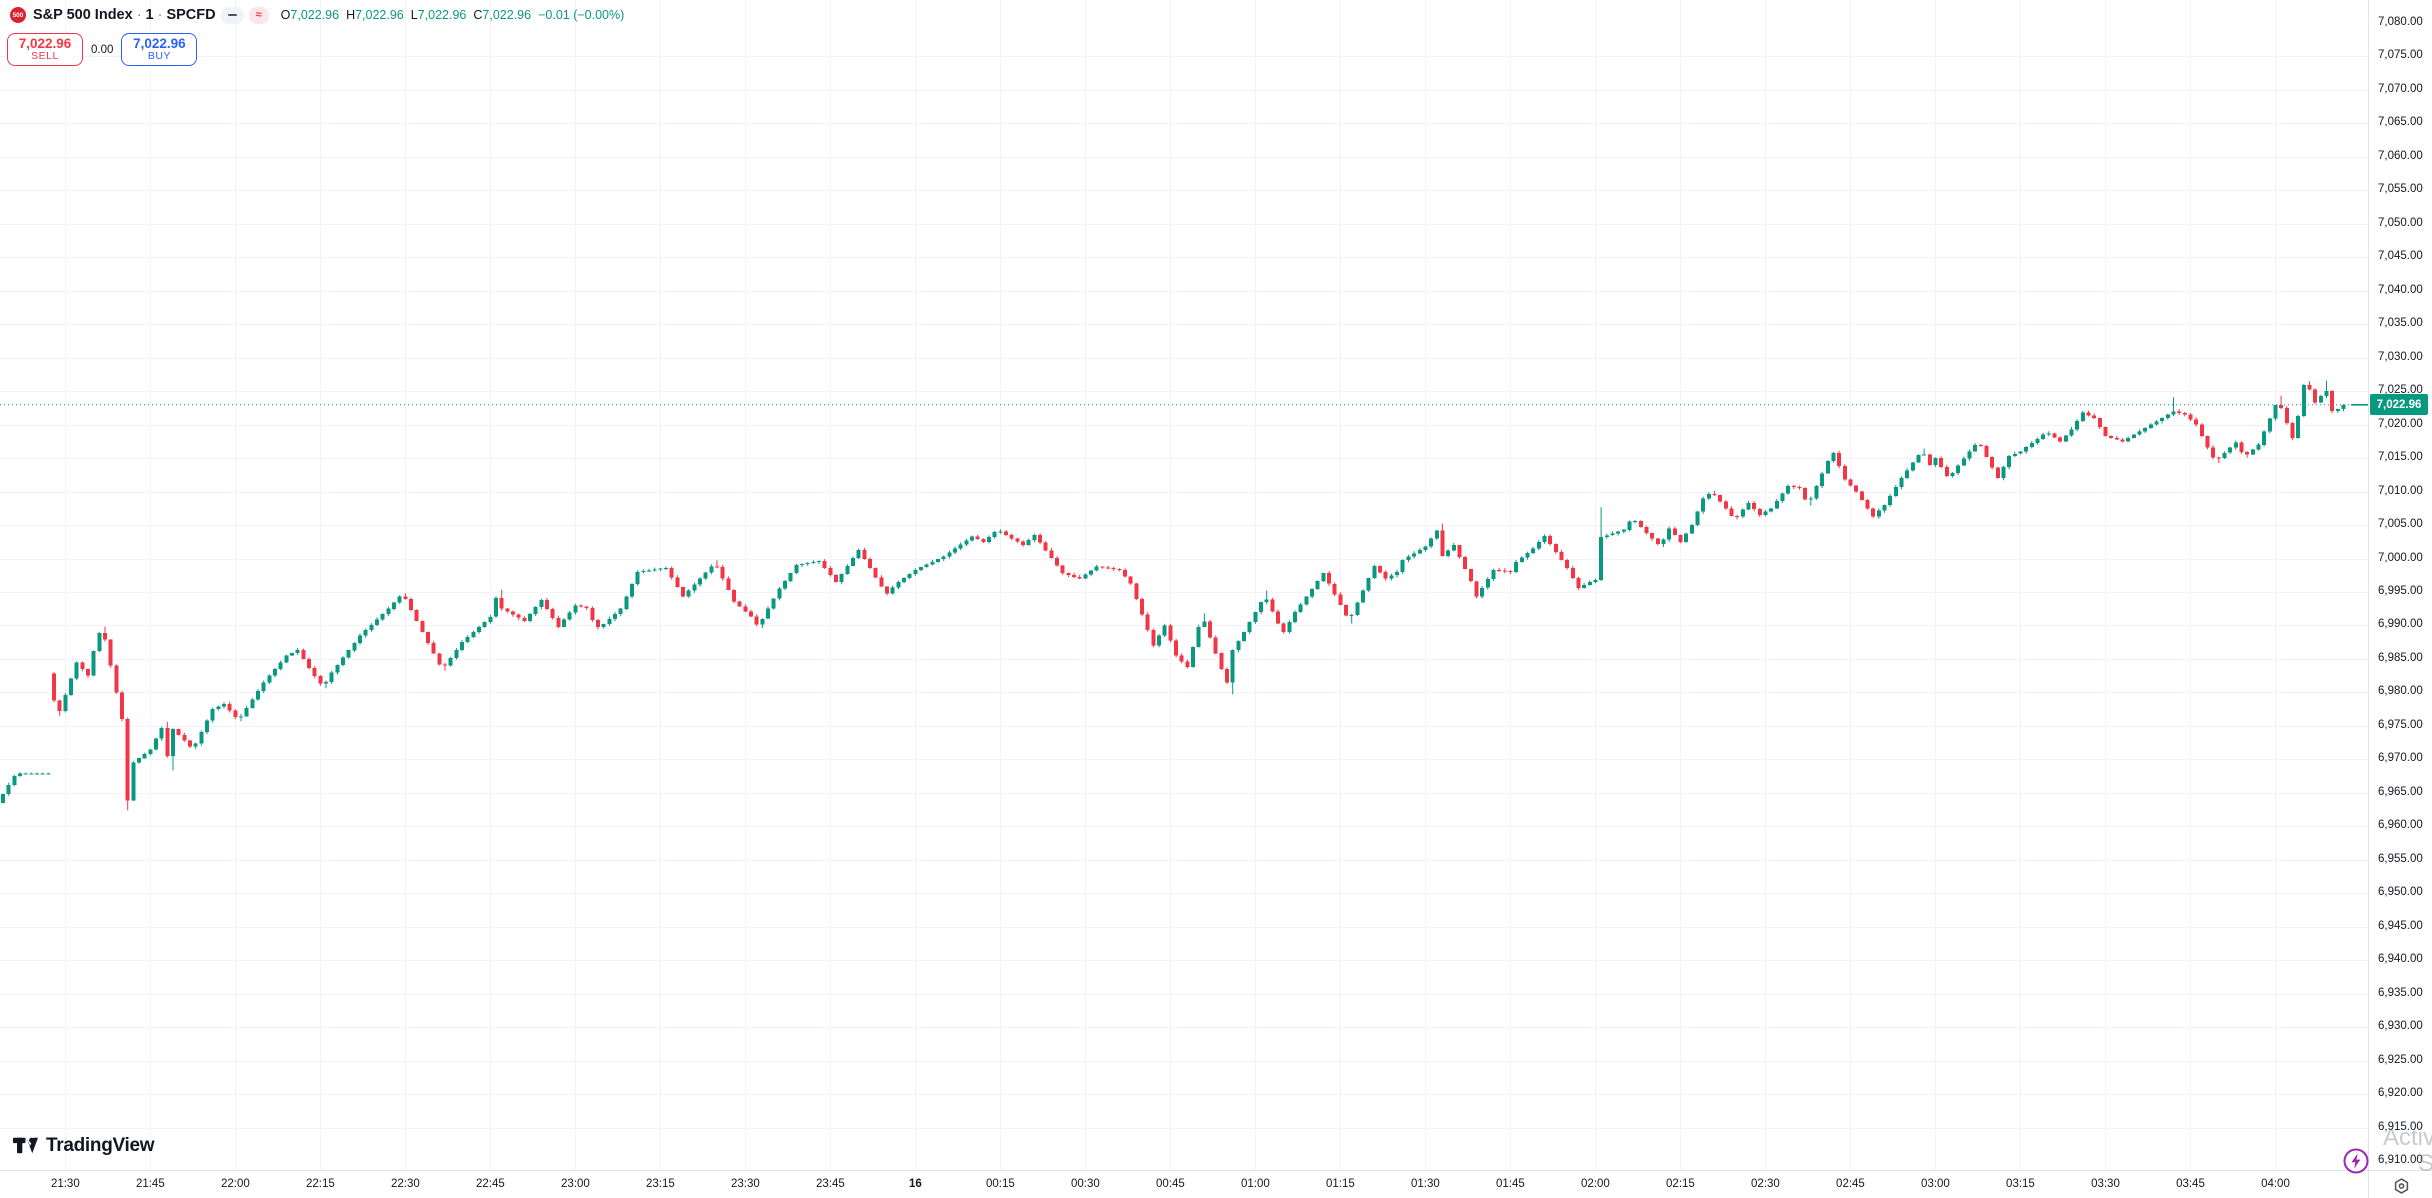  Describe the element at coordinates (285, 15) in the screenshot. I see `open-label: O` at that location.